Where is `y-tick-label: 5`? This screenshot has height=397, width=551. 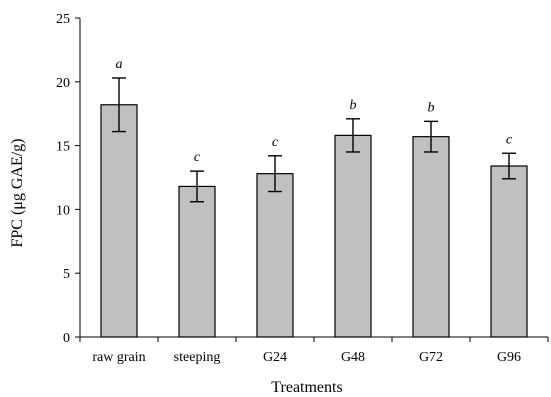 y-tick-label: 5 is located at coordinates (66, 274).